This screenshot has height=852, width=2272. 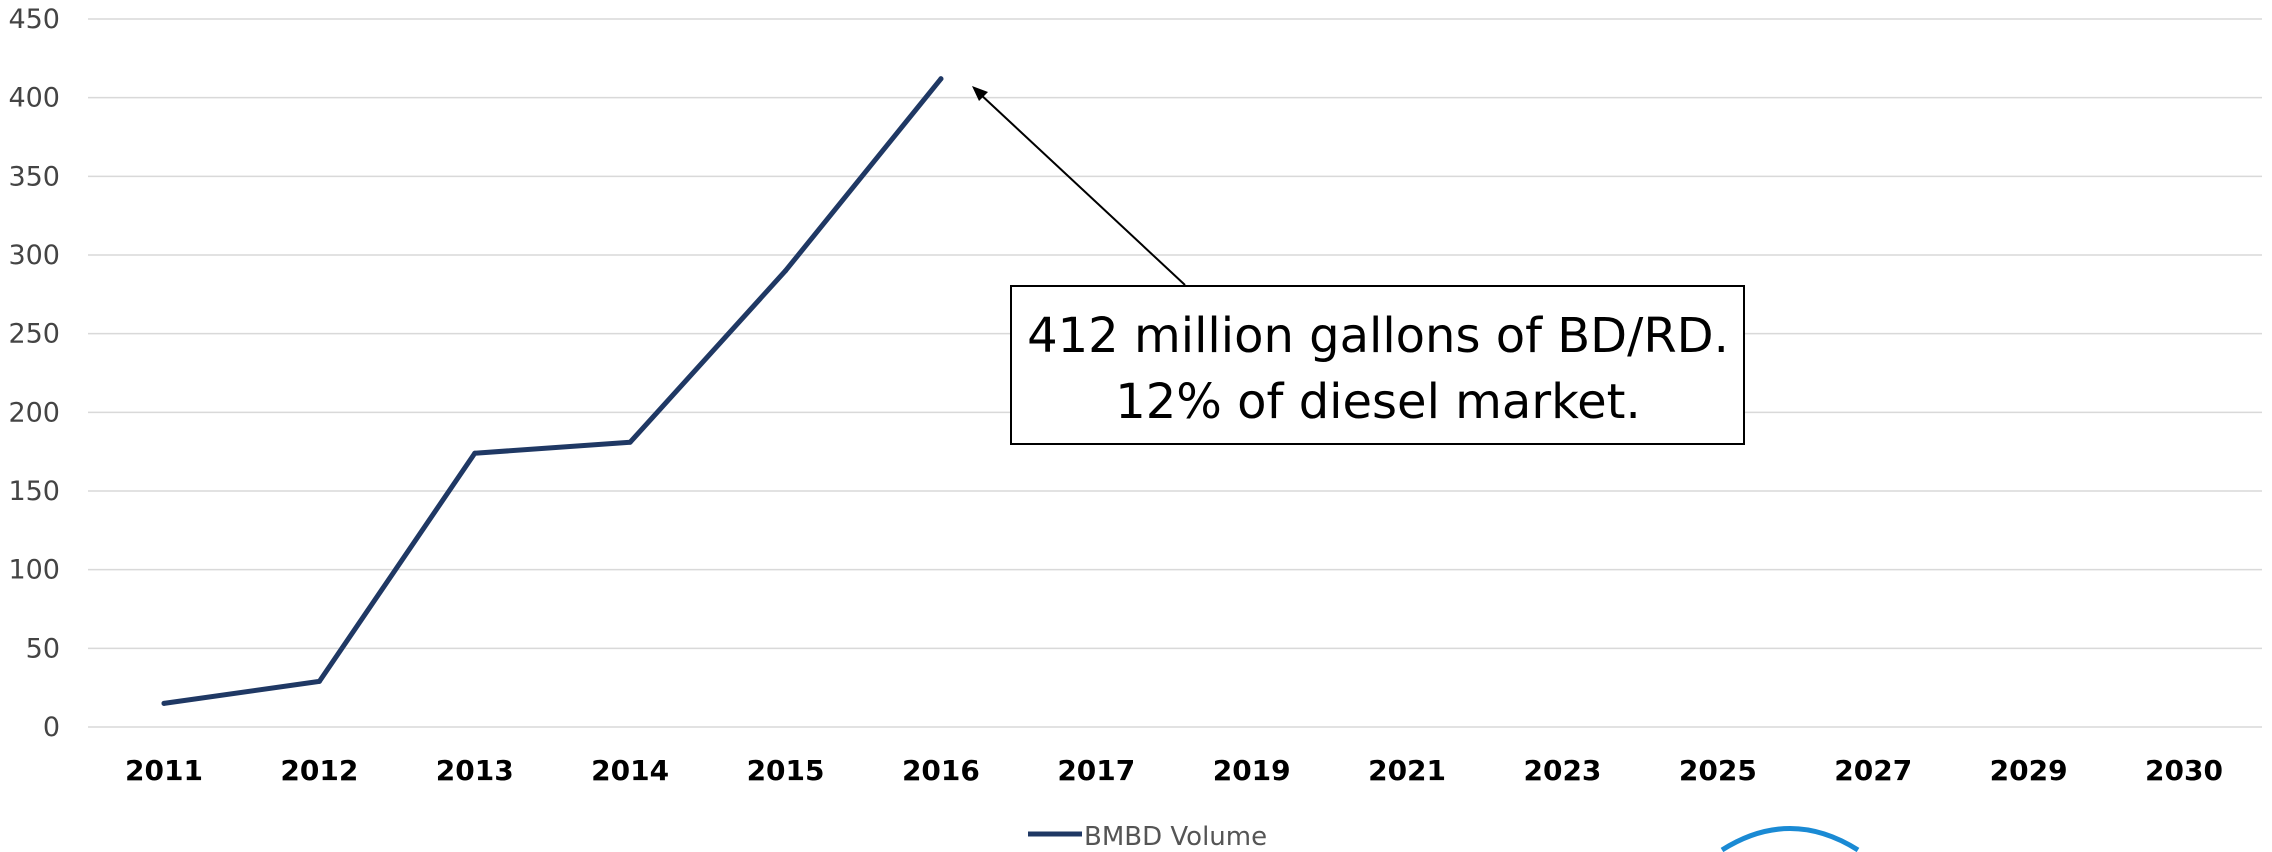 I want to click on y-tick-label: 400, so click(x=34, y=98).